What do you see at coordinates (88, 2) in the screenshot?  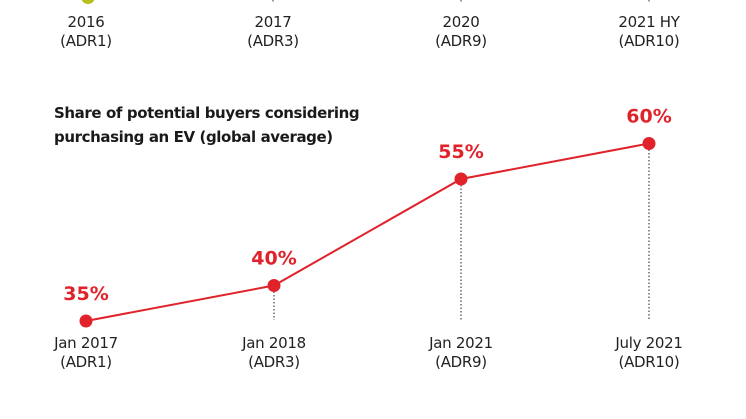 I see `top-chart-dot` at bounding box center [88, 2].